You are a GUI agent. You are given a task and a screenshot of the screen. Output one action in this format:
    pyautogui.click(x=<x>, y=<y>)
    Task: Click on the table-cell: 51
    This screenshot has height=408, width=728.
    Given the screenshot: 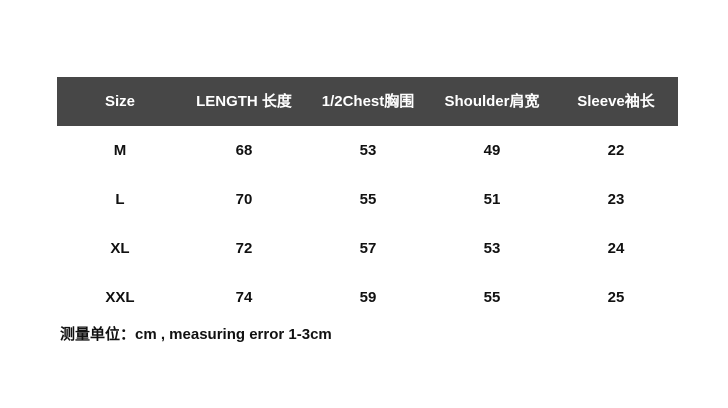 What is the action you would take?
    pyautogui.click(x=492, y=199)
    